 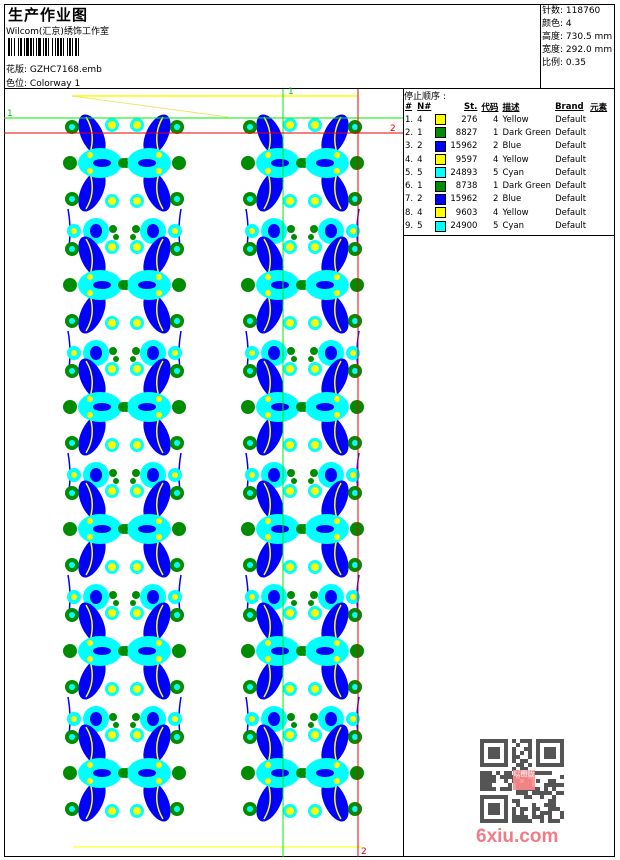 I want to click on stop-row: 6. 1 8738 1 Dark Green Default, so click(x=506, y=185).